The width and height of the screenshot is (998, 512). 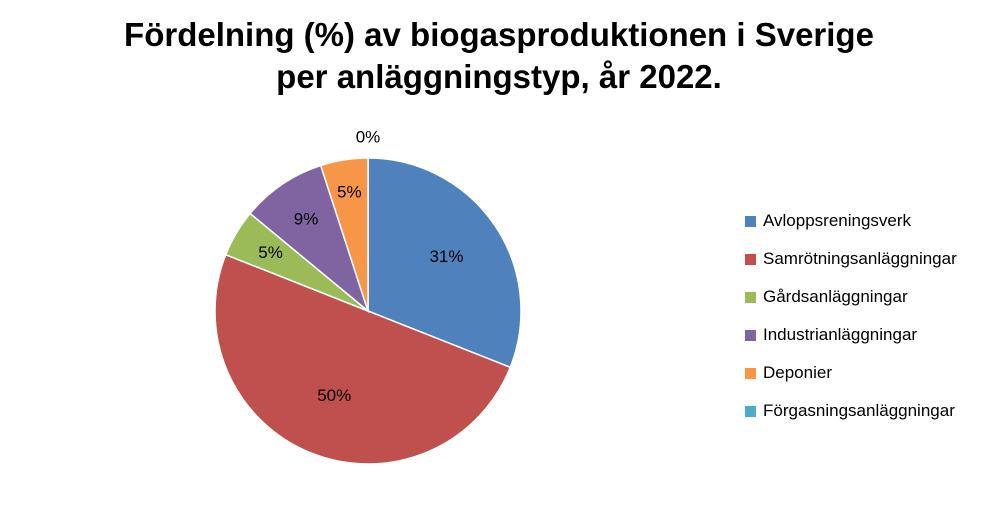 I want to click on legend-label: Samrötningsanläggningar, so click(x=860, y=258).